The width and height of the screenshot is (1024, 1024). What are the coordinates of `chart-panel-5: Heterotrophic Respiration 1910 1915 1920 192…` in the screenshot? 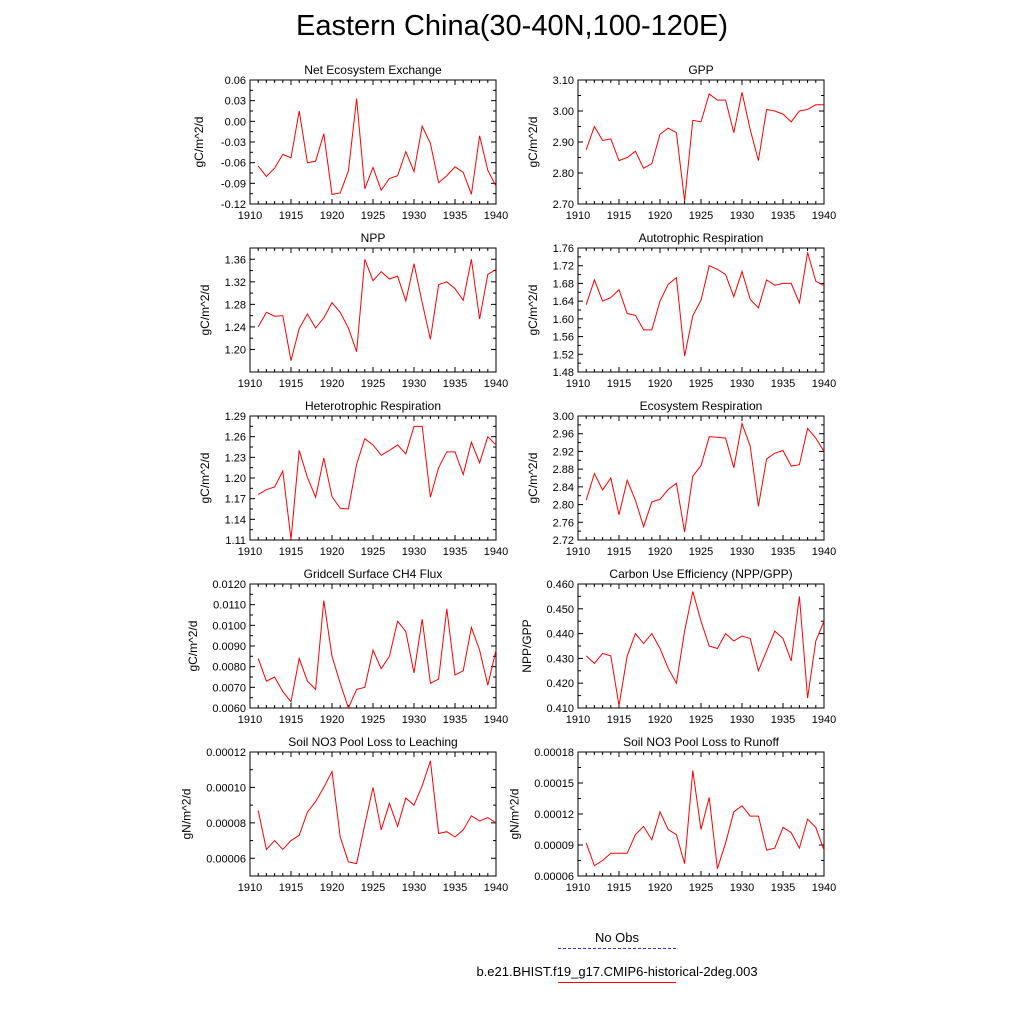 It's located at (353, 478).